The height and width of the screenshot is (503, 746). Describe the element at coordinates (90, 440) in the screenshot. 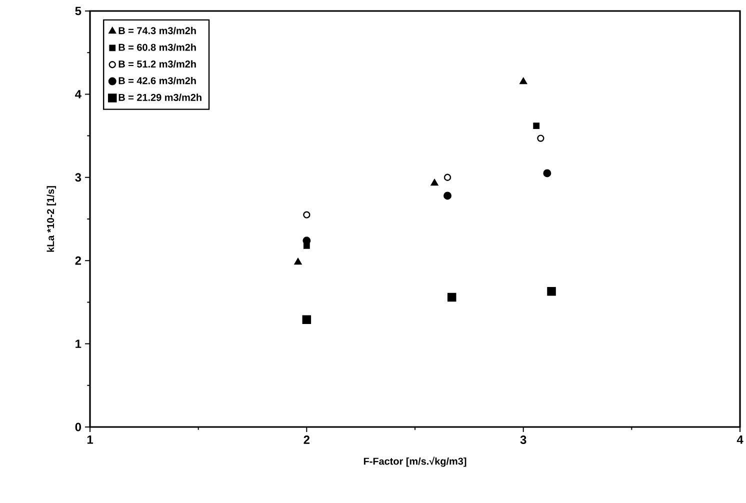

I see `x-tick-label: 1` at that location.